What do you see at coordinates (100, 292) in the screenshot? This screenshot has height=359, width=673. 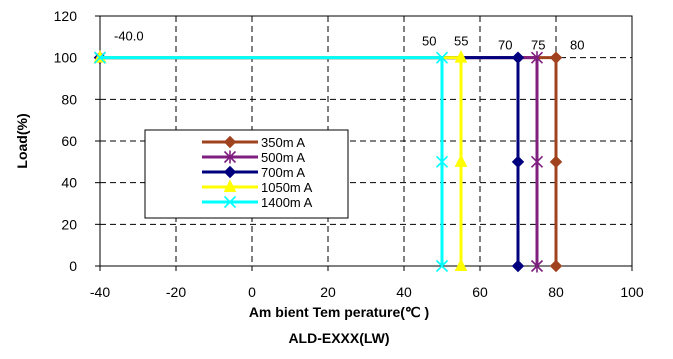 I see `x-tick-label: -40` at bounding box center [100, 292].